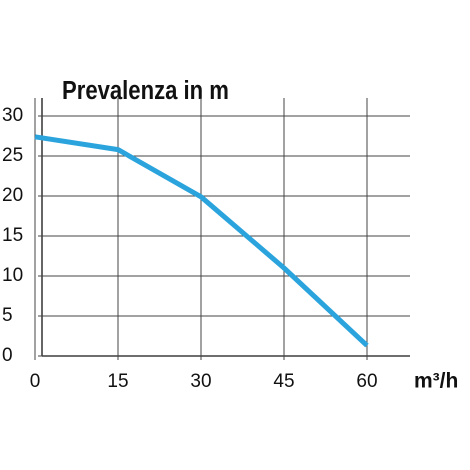 Image resolution: width=470 pixels, height=470 pixels. What do you see at coordinates (12, 275) in the screenshot?
I see `y-tick-label: 10` at bounding box center [12, 275].